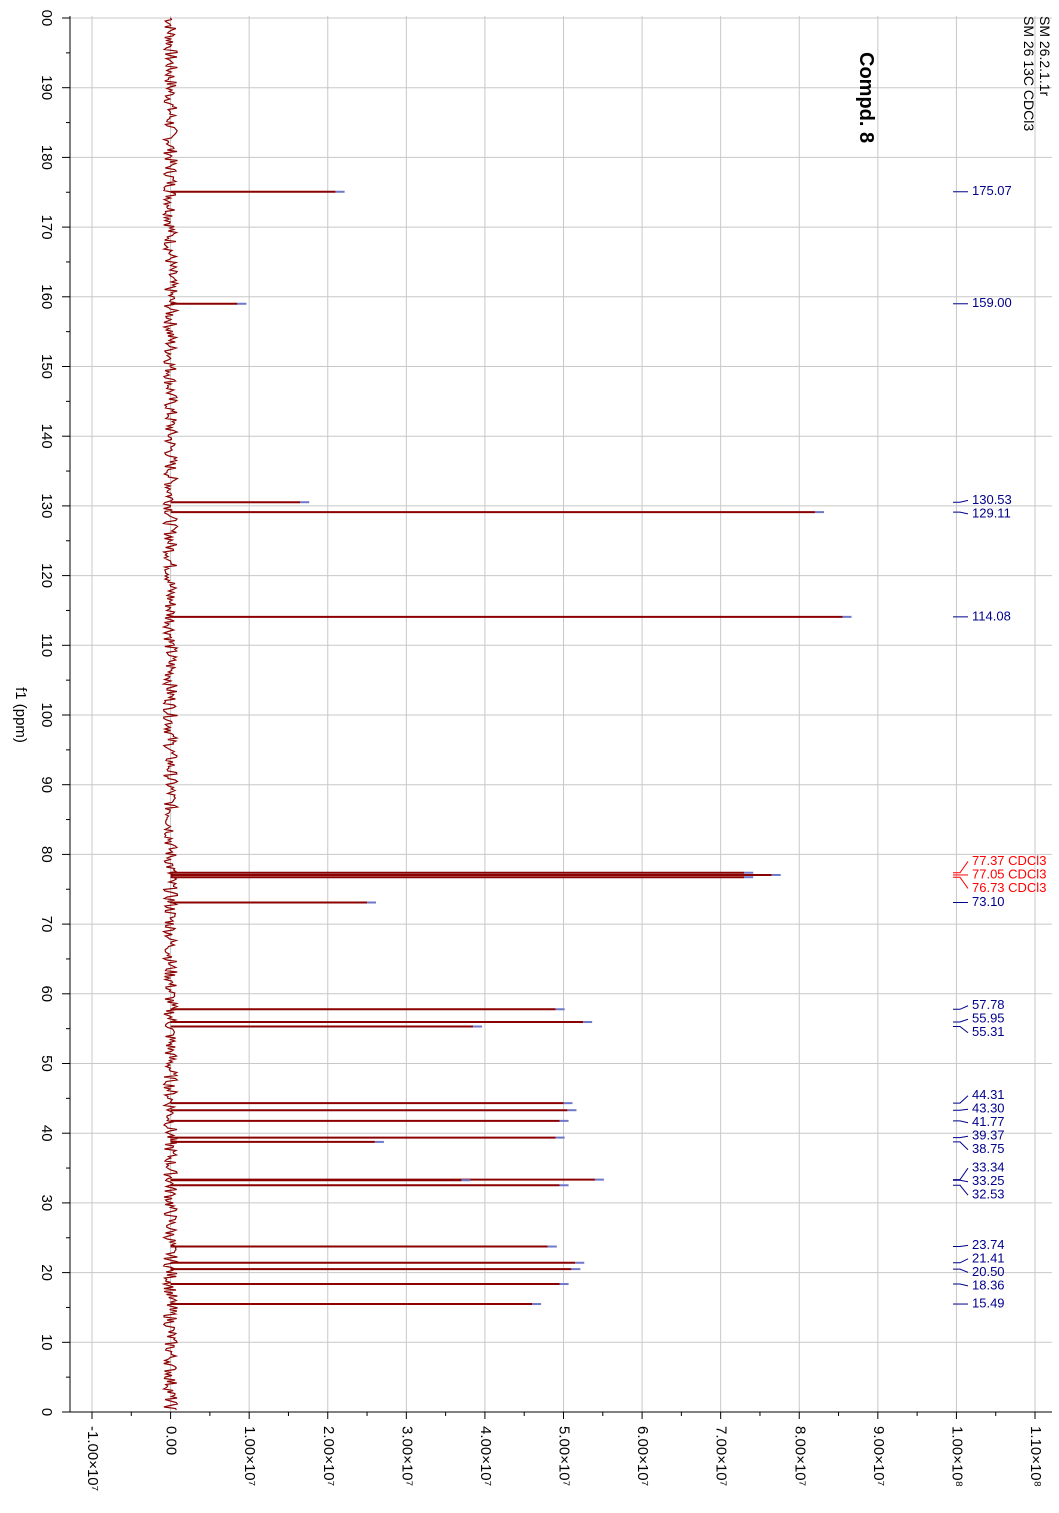 The height and width of the screenshot is (1513, 1059). What do you see at coordinates (992, 499) in the screenshot?
I see `peak-label: 130.53` at bounding box center [992, 499].